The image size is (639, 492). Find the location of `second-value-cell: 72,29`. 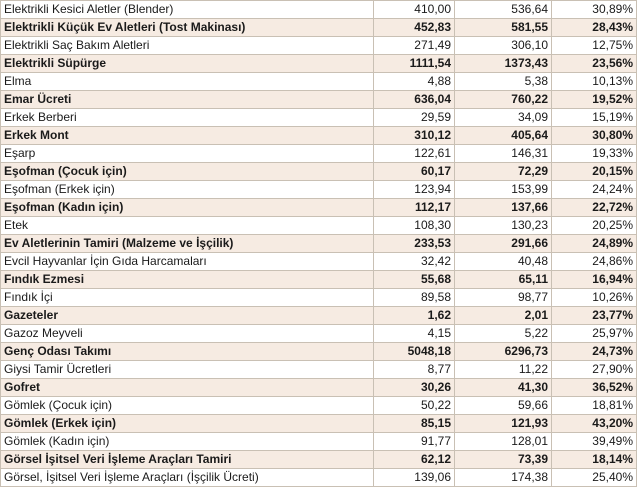

second-value-cell: 72,29 is located at coordinates (503, 171).